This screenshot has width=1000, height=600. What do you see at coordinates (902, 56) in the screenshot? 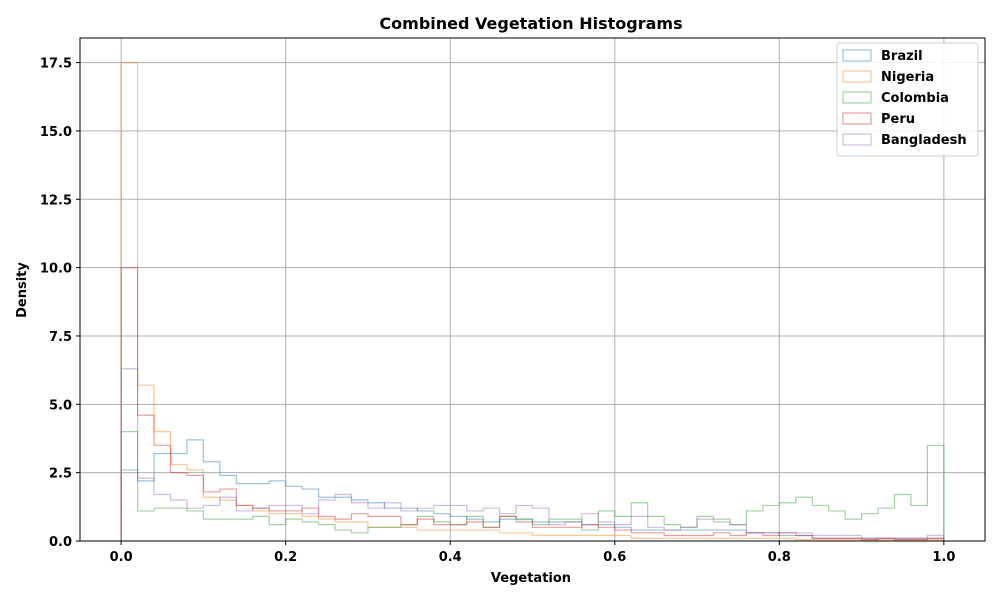
I see `legend-label: Brazil` at bounding box center [902, 56].